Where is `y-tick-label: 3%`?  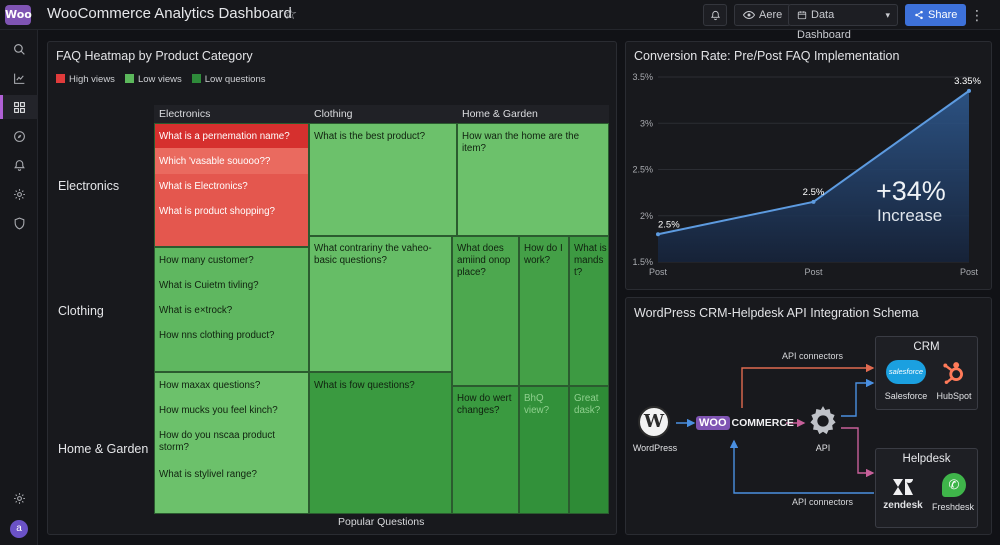
y-tick-label: 3% is located at coordinates (646, 123).